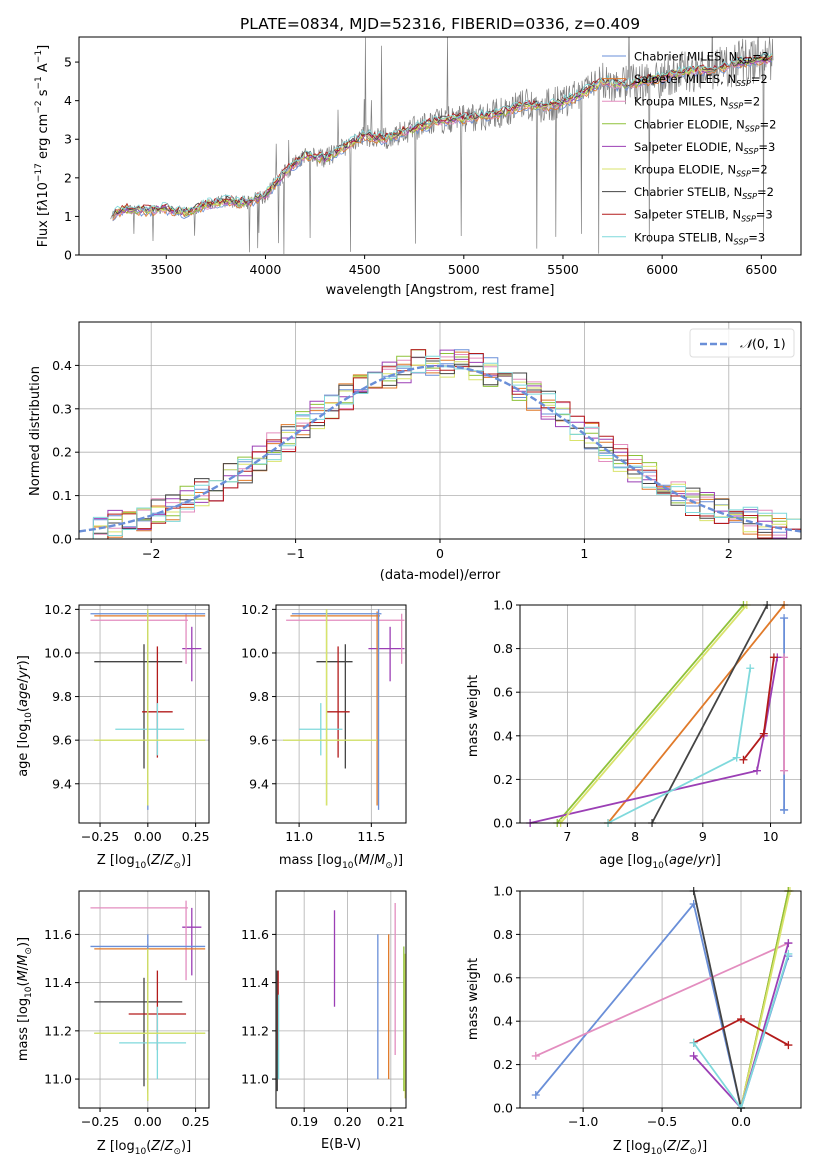 The height and width of the screenshot is (1170, 819). Describe the element at coordinates (660, 1148) in the screenshot. I see `wZ-xlabel: Z [log10(Z/Z⊙)]` at that location.